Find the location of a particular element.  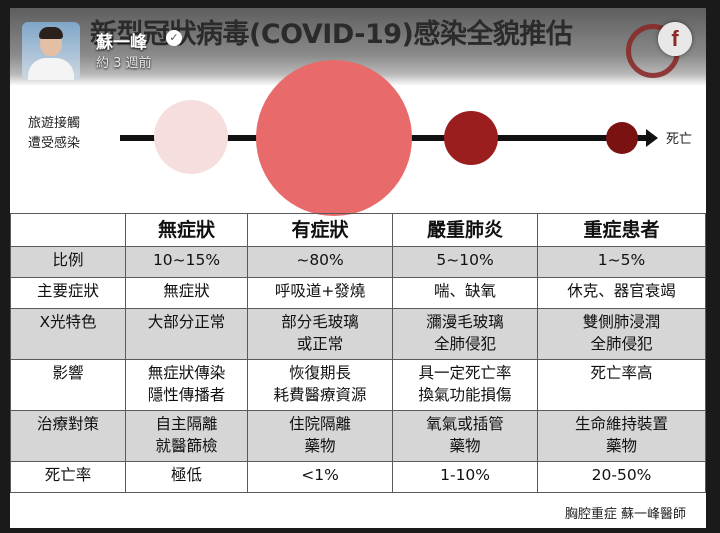

cell-line: 換氣功能損傷 is located at coordinates (465, 395).